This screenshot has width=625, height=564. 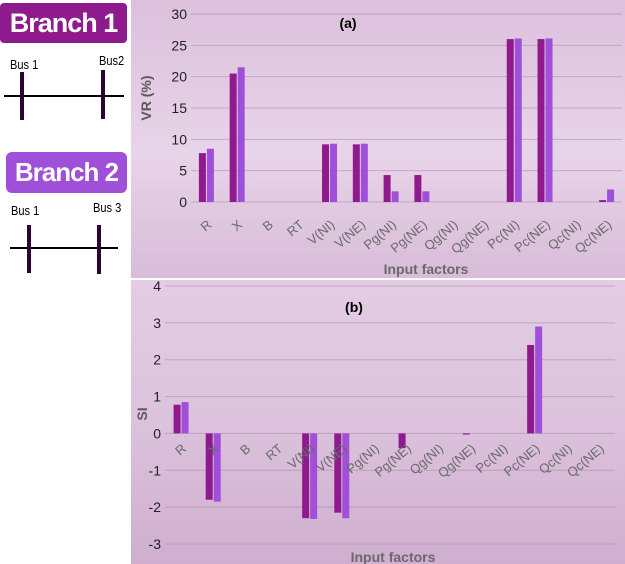 I want to click on chart-b-bar-s1-x, so click(x=209, y=466).